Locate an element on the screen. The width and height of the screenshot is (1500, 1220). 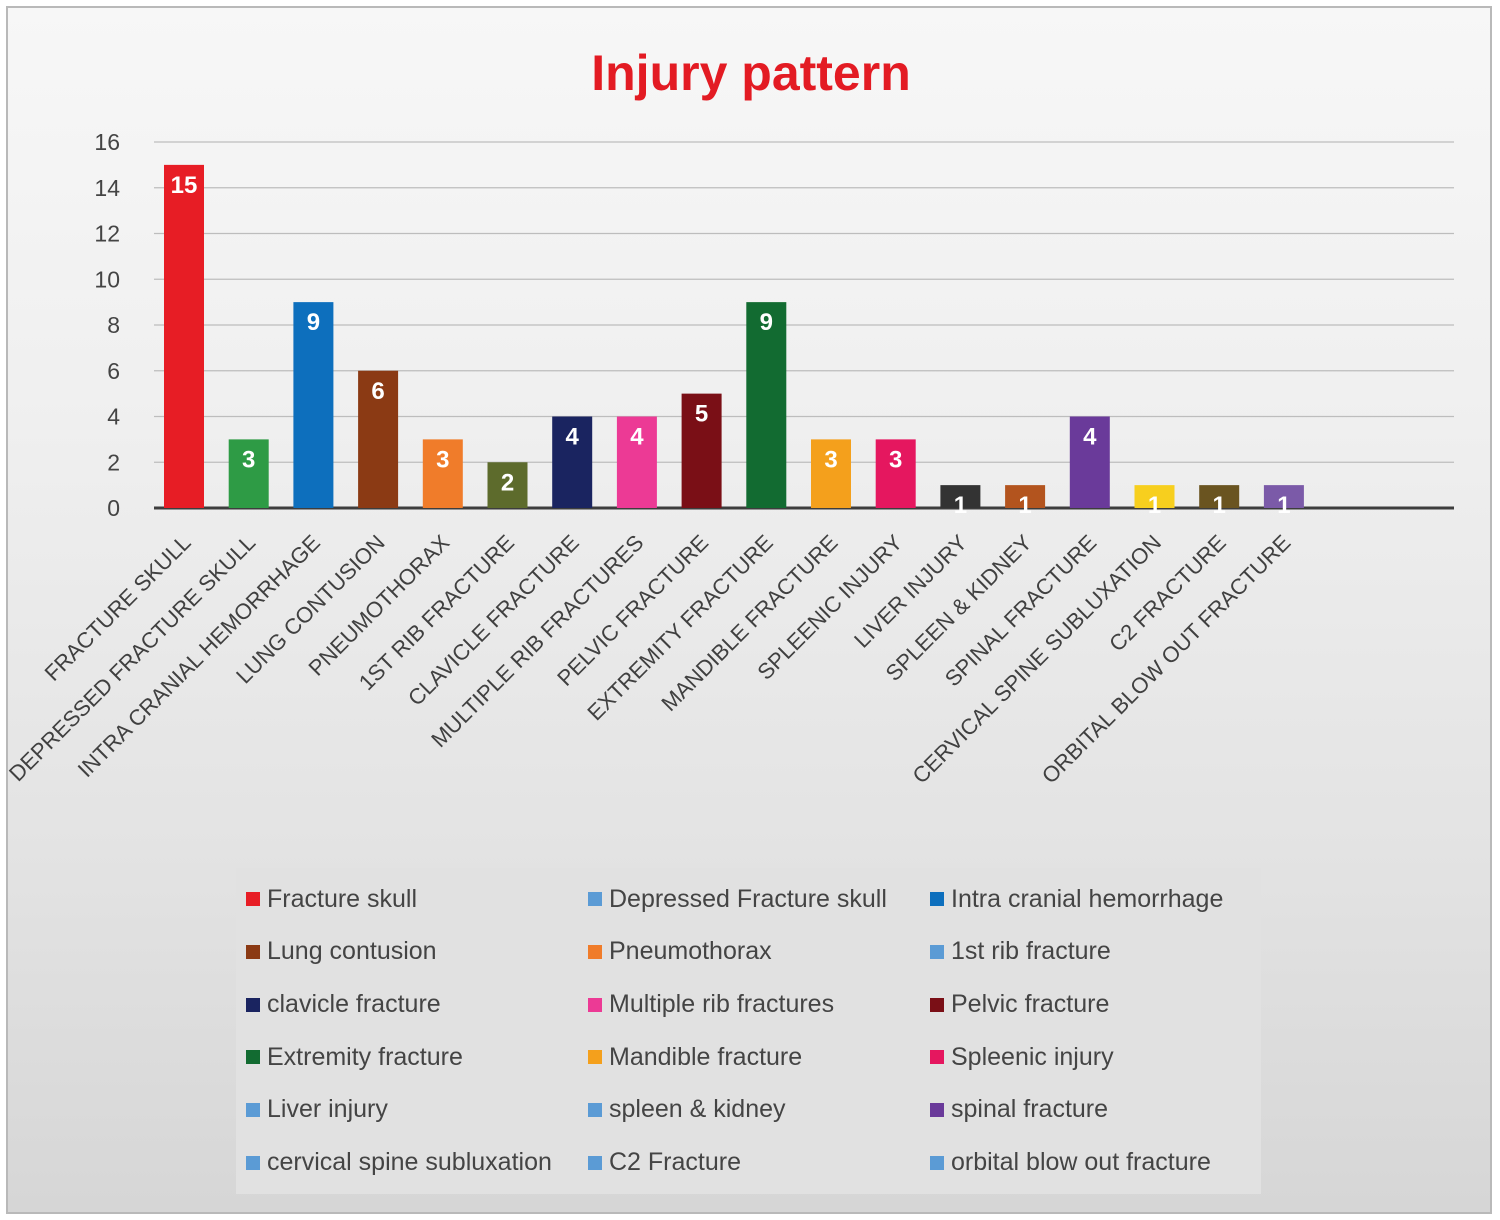
legend-item: Lung contusion is located at coordinates (417, 952).